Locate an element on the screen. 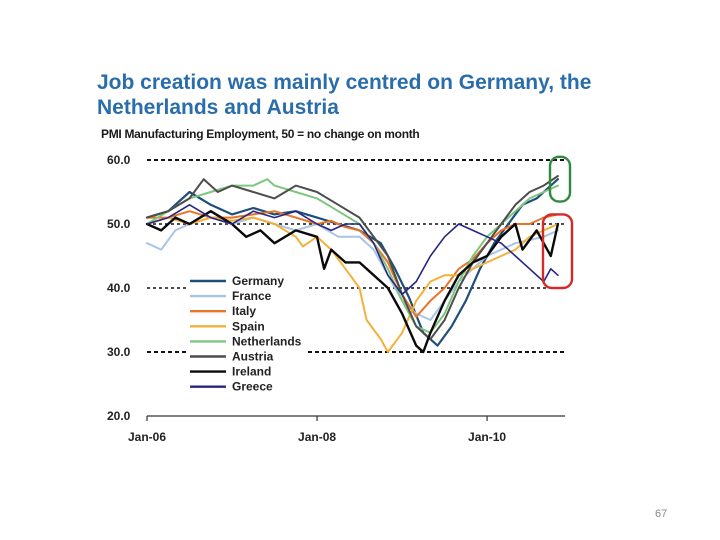  legend-label-france: France is located at coordinates (252, 296).